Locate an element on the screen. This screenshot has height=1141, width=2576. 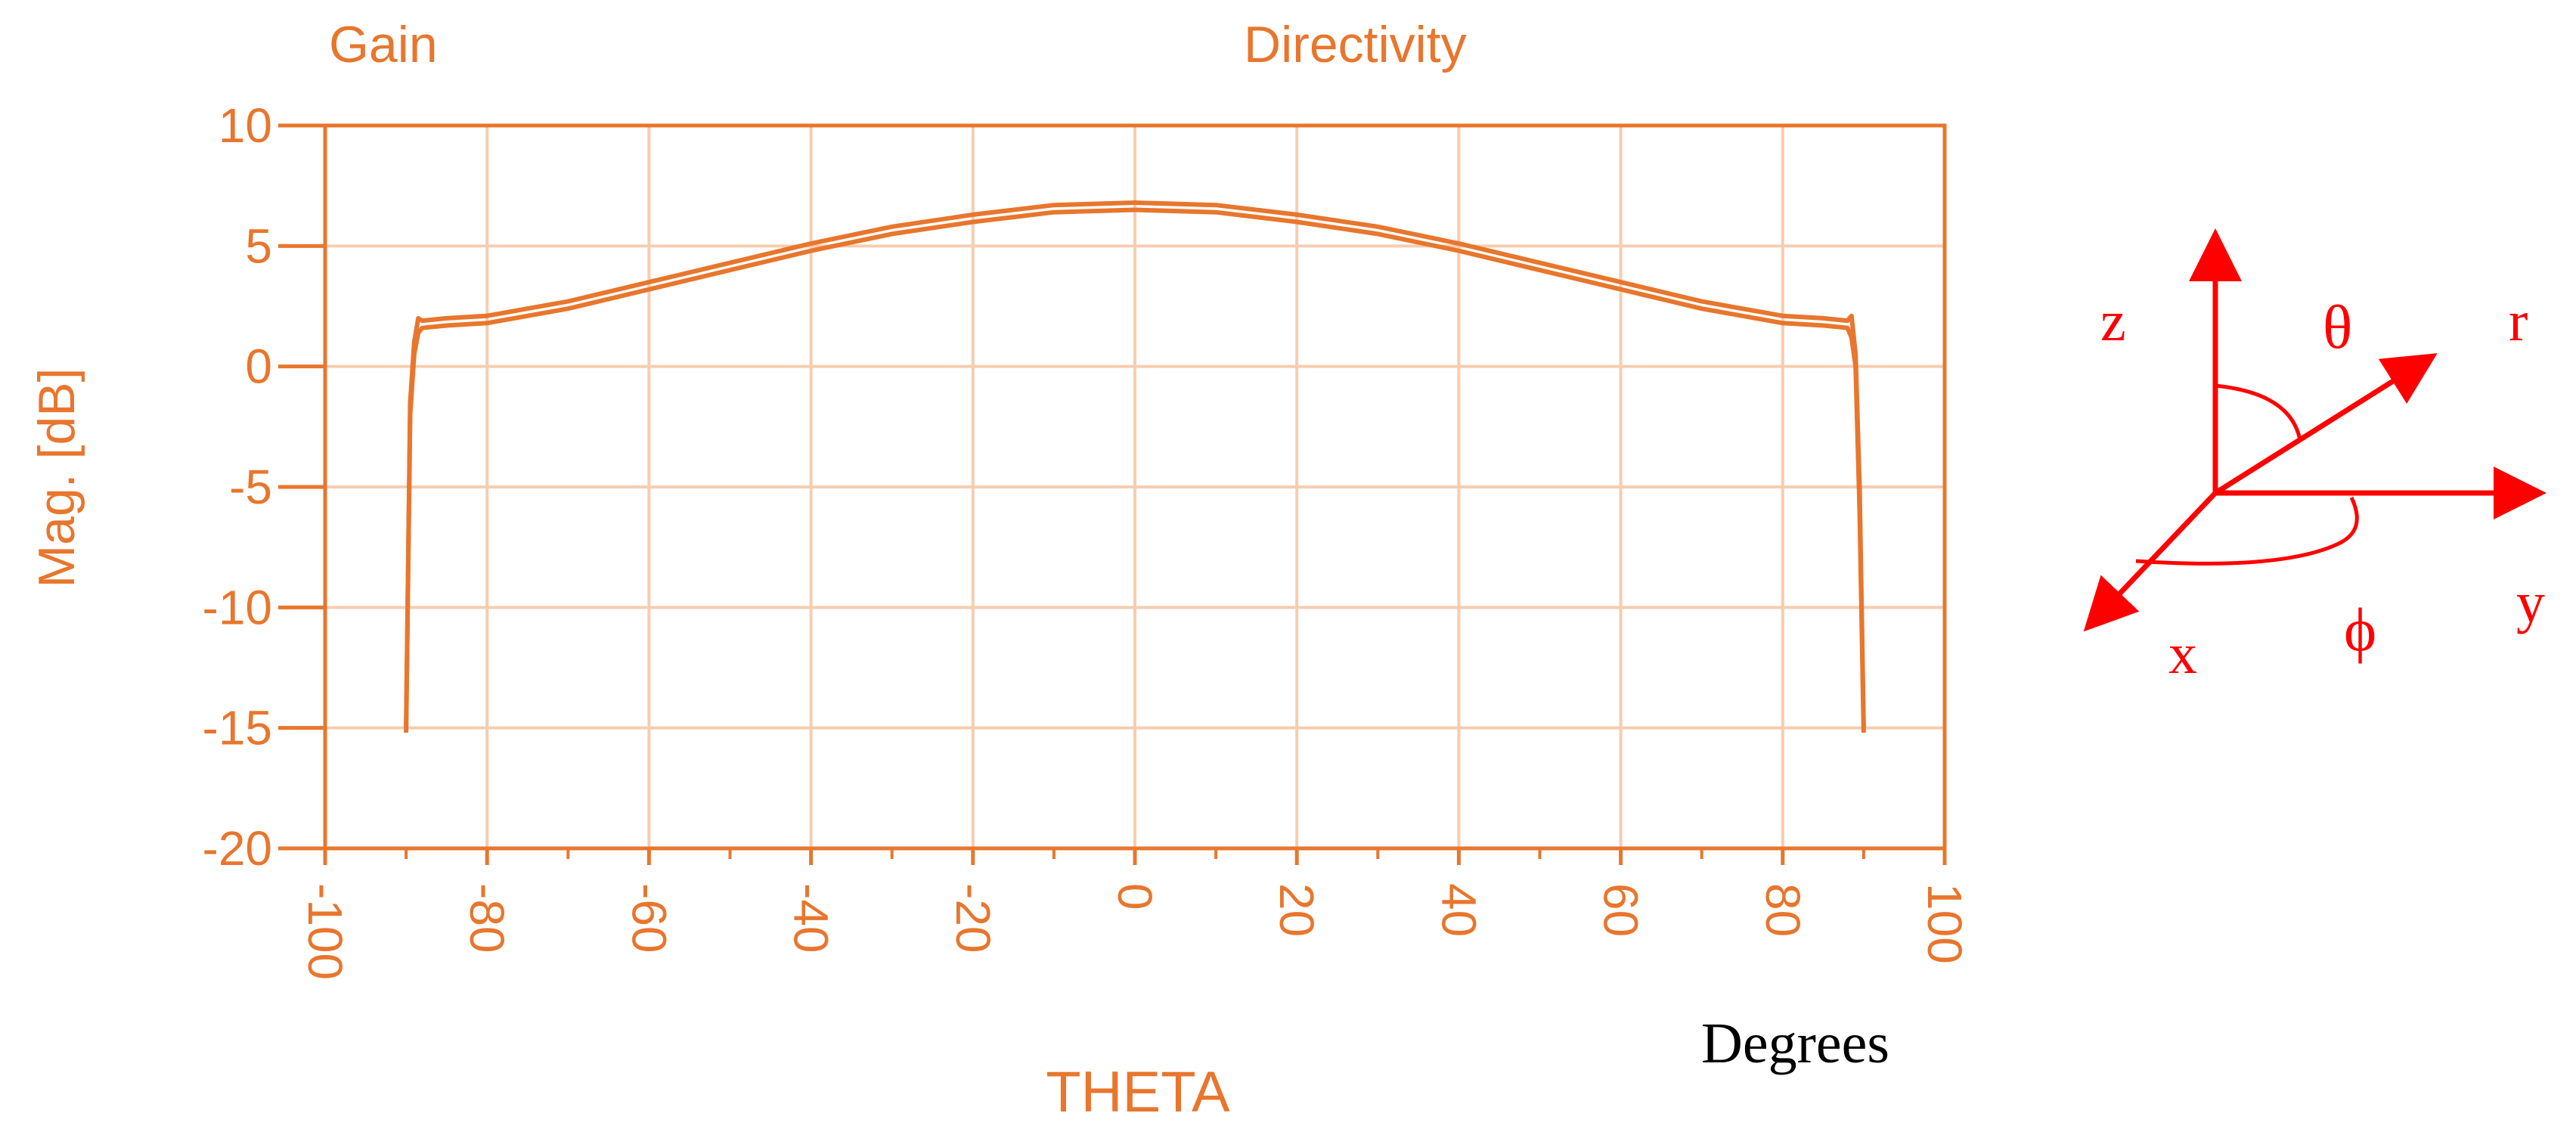
x-axis-arrow is located at coordinates (2150, 562).